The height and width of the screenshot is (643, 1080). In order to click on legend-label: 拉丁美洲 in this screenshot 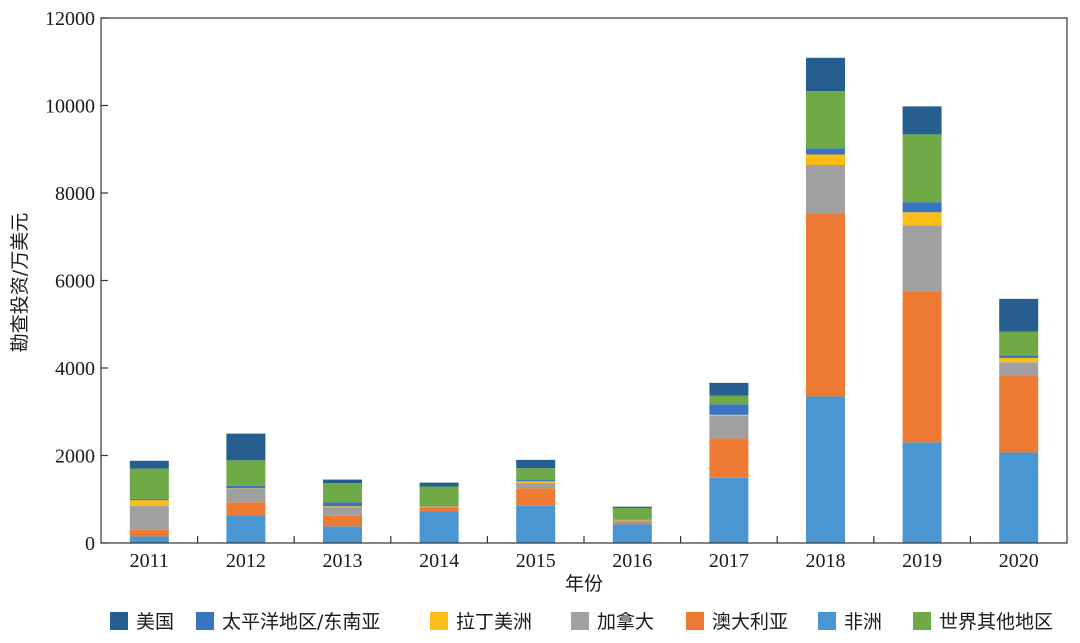, I will do `click(494, 622)`.